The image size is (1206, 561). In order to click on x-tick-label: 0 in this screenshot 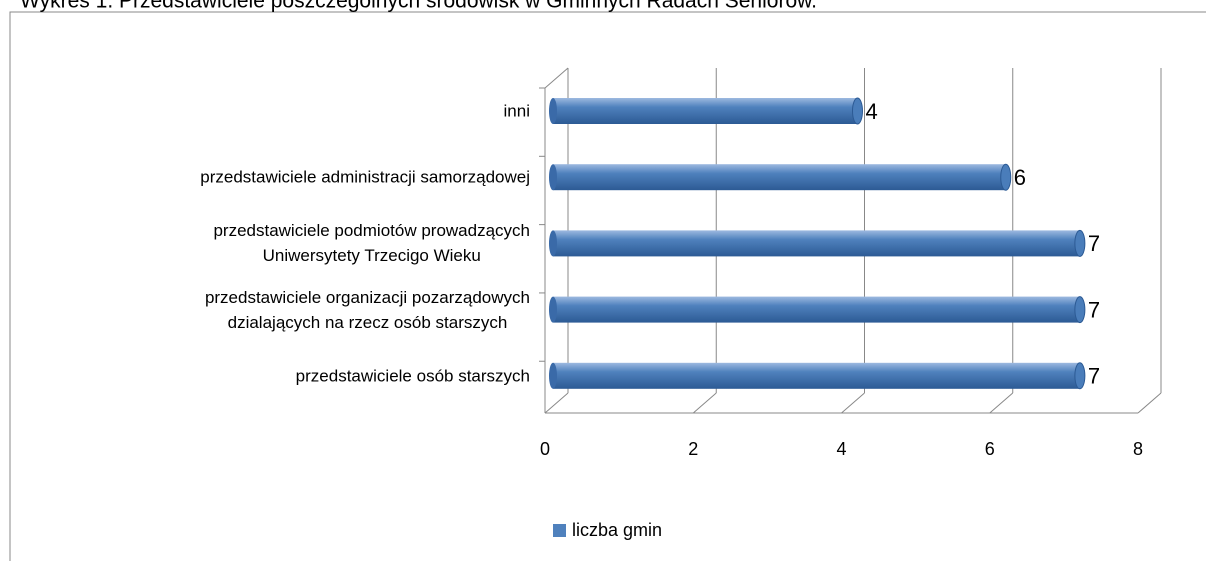, I will do `click(545, 449)`.